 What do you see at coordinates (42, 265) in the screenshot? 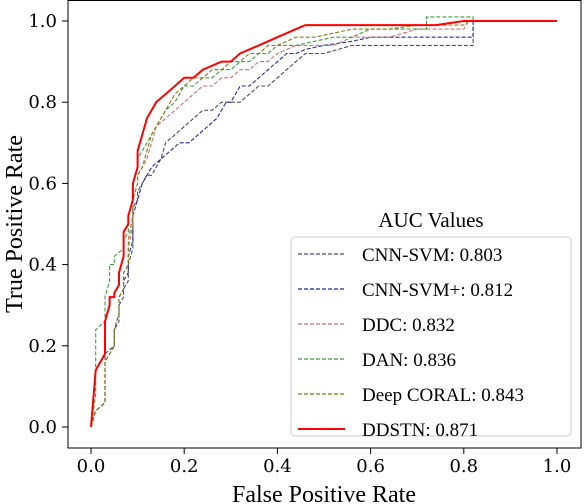
I see `y-tick-label: 0.4` at bounding box center [42, 265].